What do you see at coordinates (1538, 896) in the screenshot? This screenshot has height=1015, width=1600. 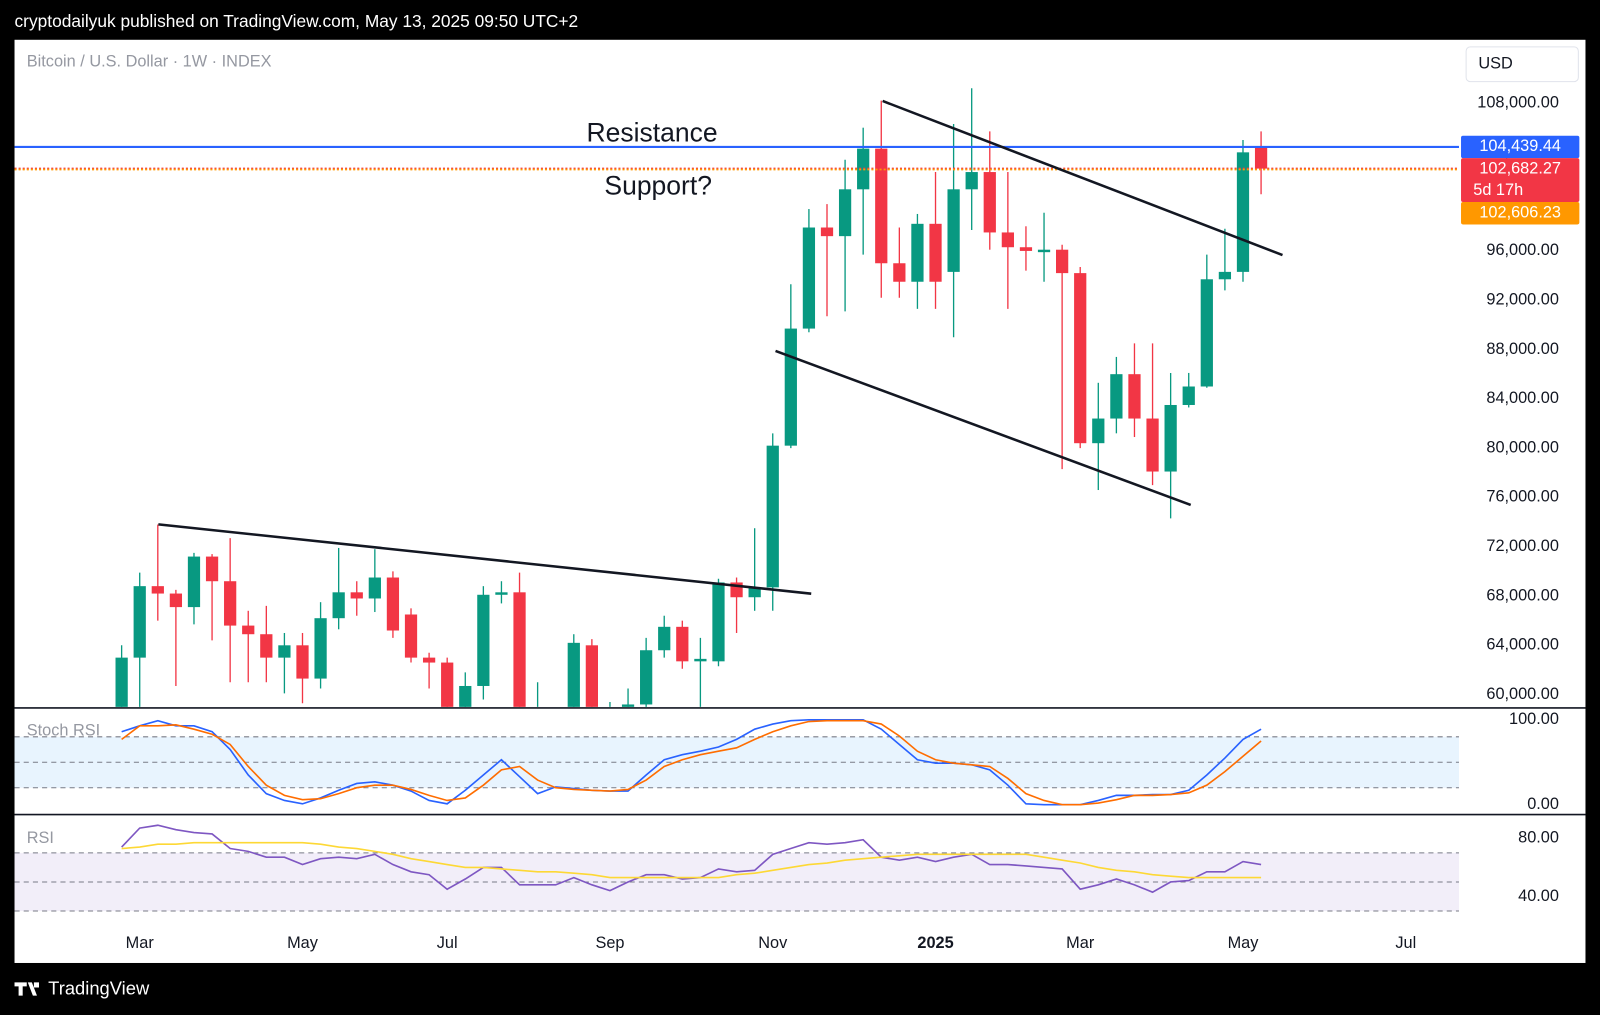 I see `y-tick-label: 40.00` at bounding box center [1538, 896].